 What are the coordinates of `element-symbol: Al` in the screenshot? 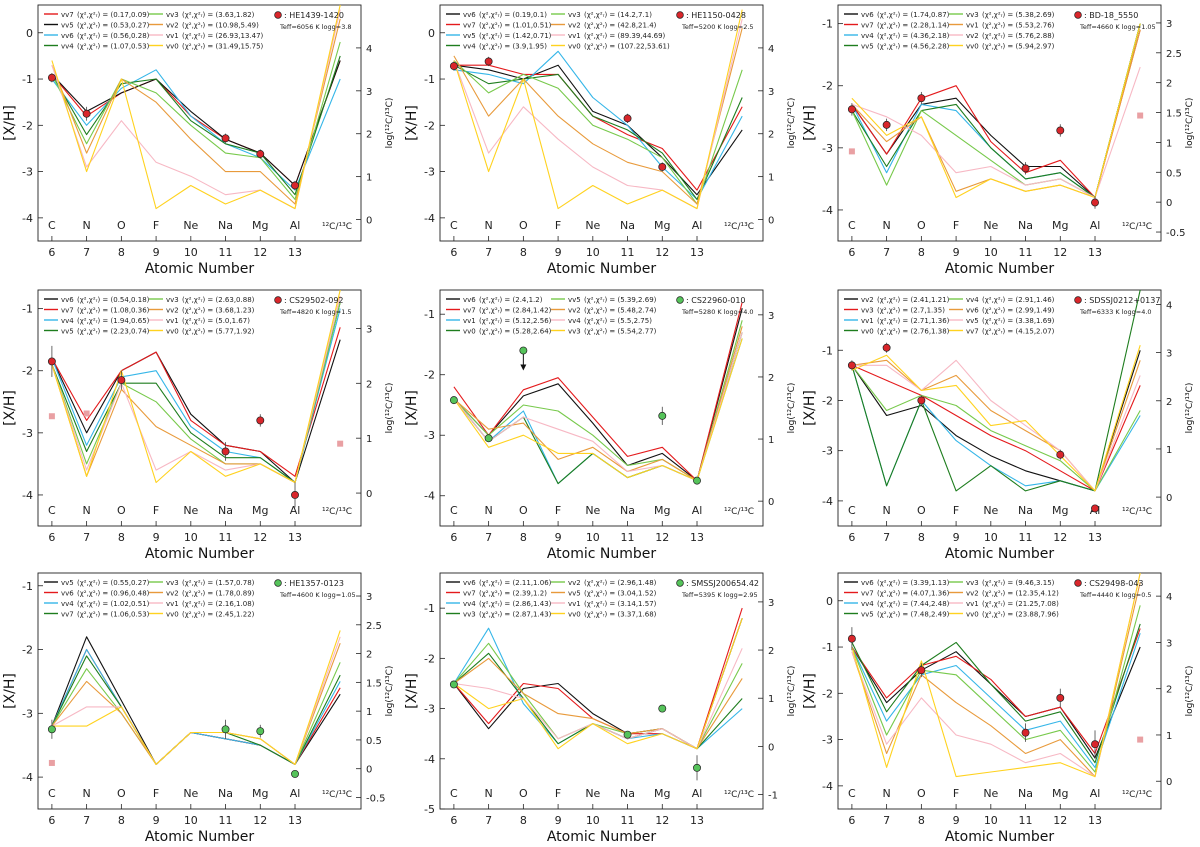 It's located at (1095, 225).